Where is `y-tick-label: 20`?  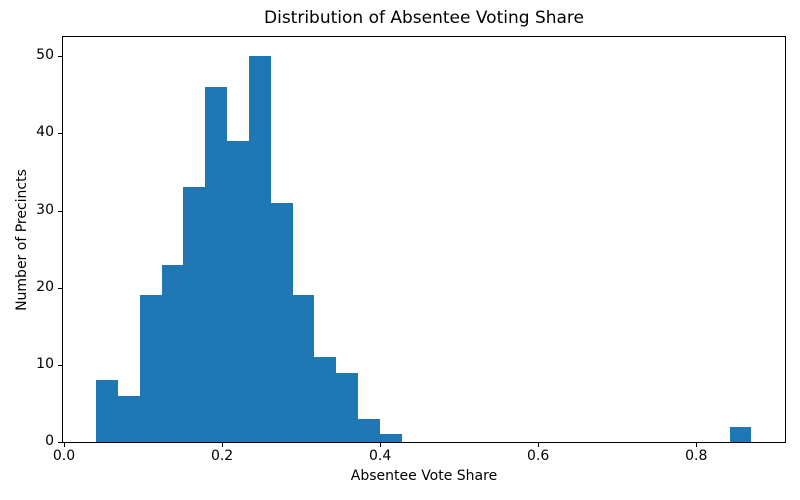
y-tick-label: 20 is located at coordinates (45, 286).